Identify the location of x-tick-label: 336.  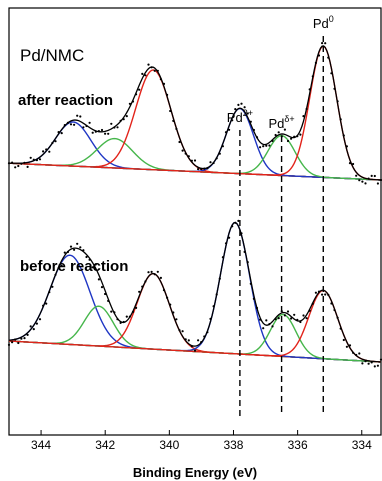
(298, 445).